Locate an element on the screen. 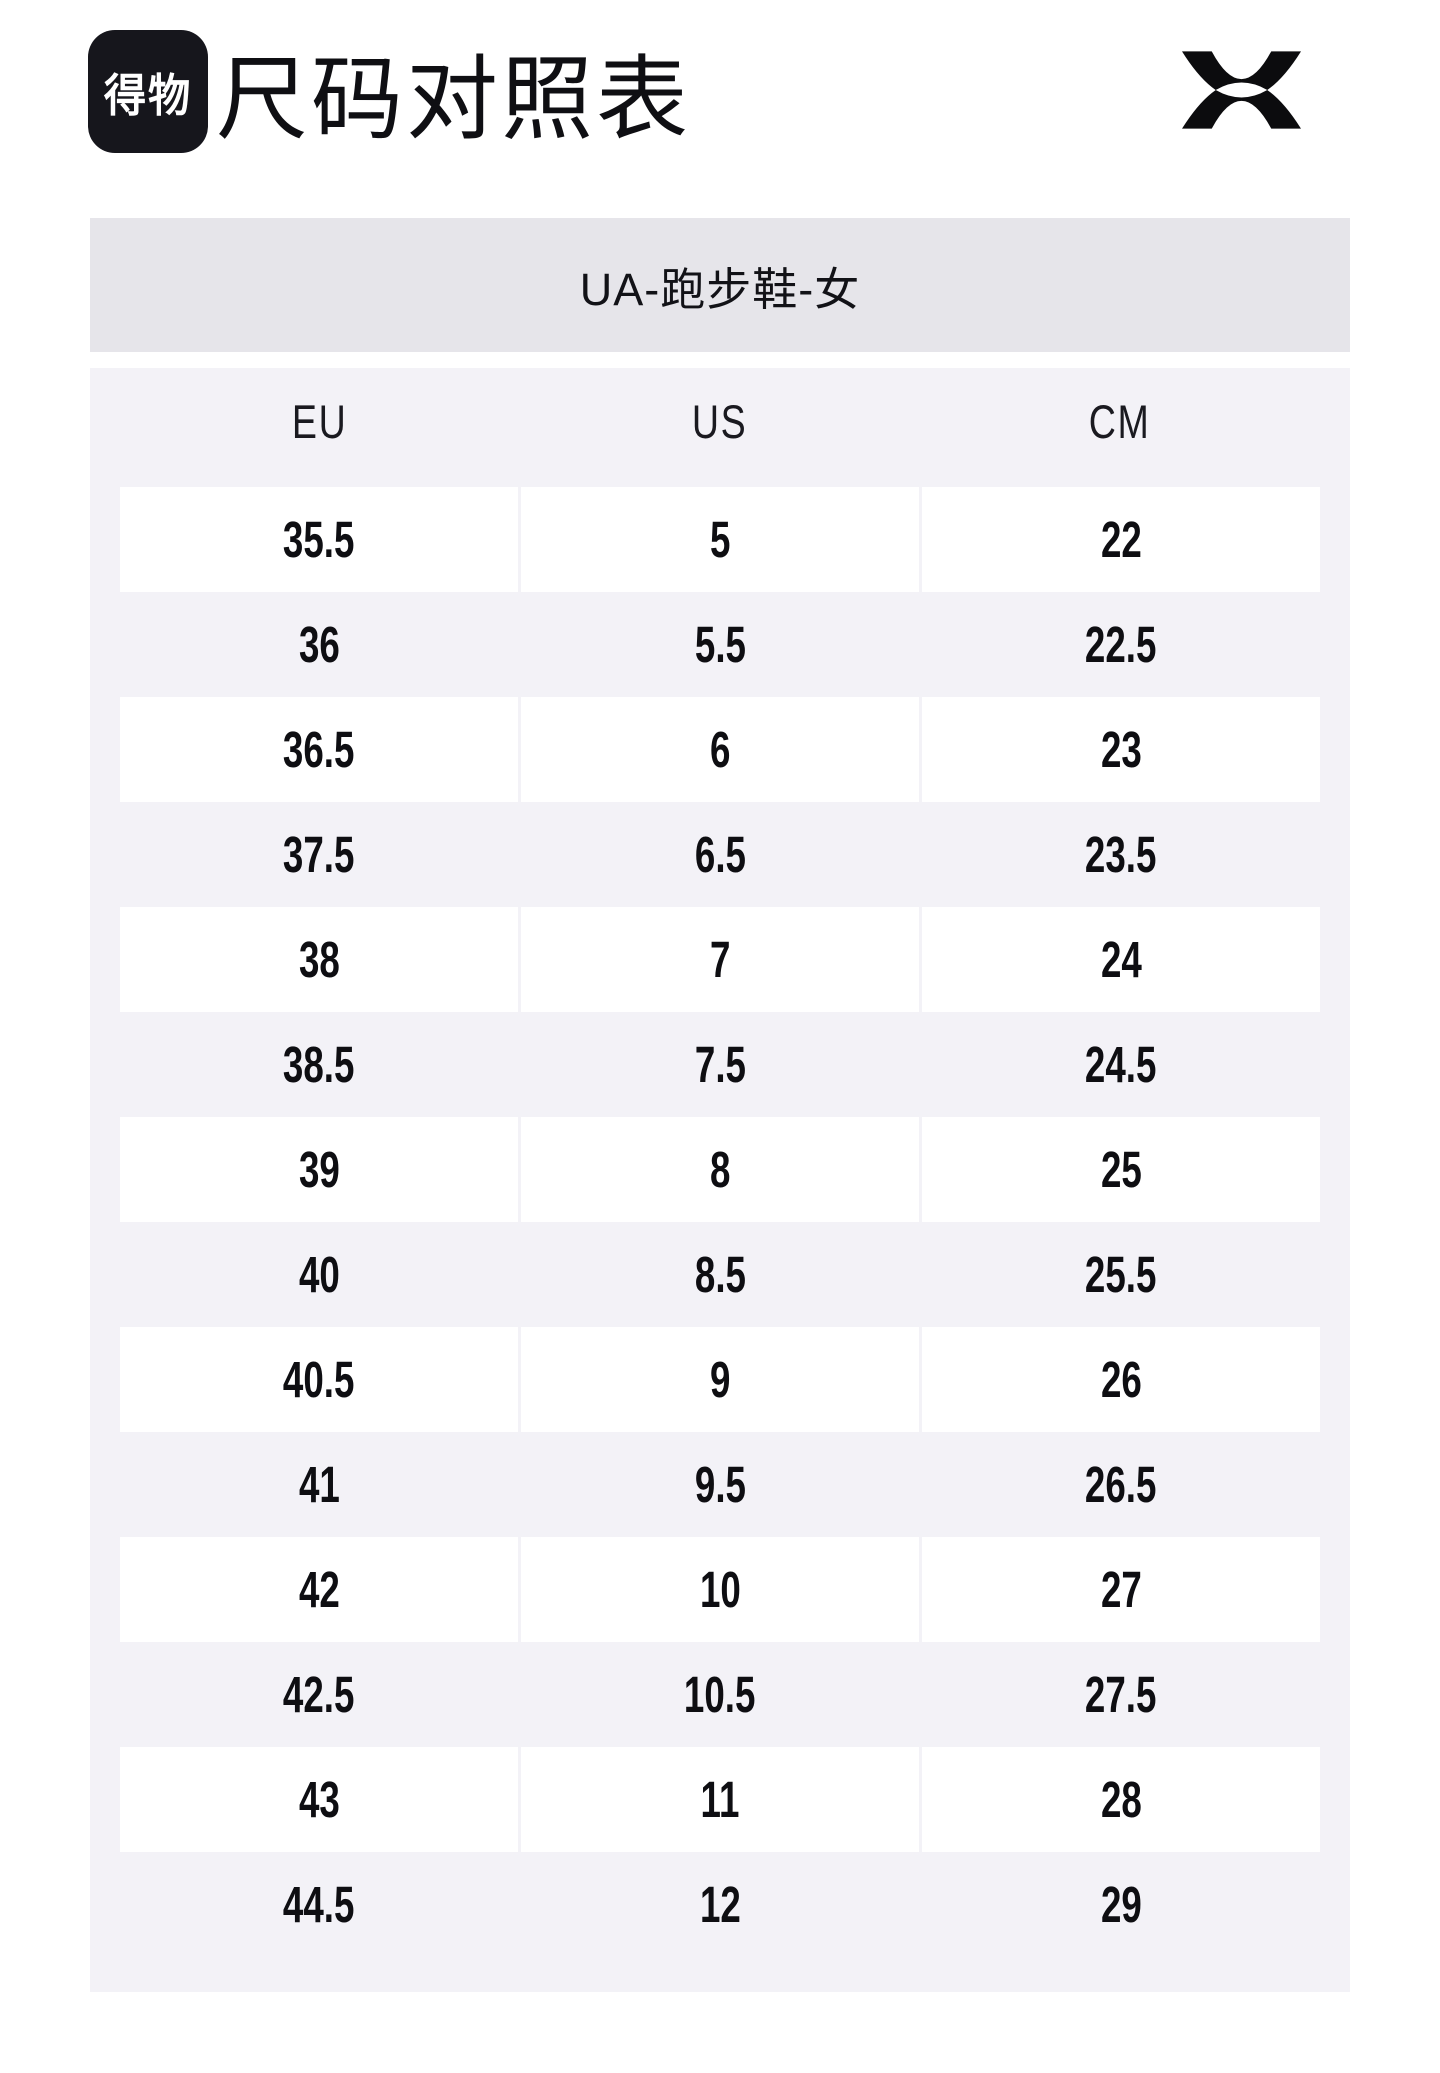 This screenshot has height=2073, width=1440. size-value: 38.5 is located at coordinates (319, 1064).